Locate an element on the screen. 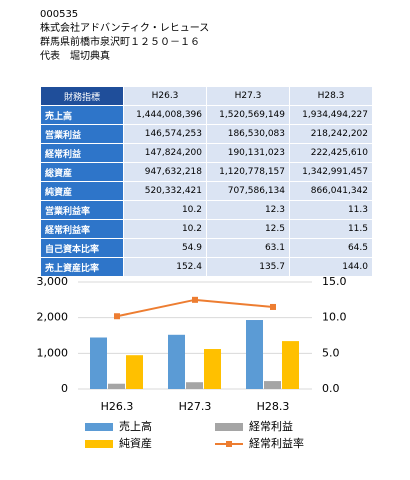  cell: 1,520,569,149 is located at coordinates (248, 115).